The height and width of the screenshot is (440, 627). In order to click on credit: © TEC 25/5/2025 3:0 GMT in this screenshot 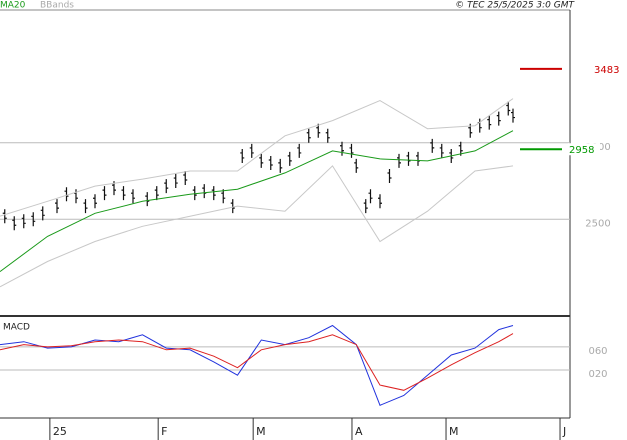, I will do `click(515, 6)`.